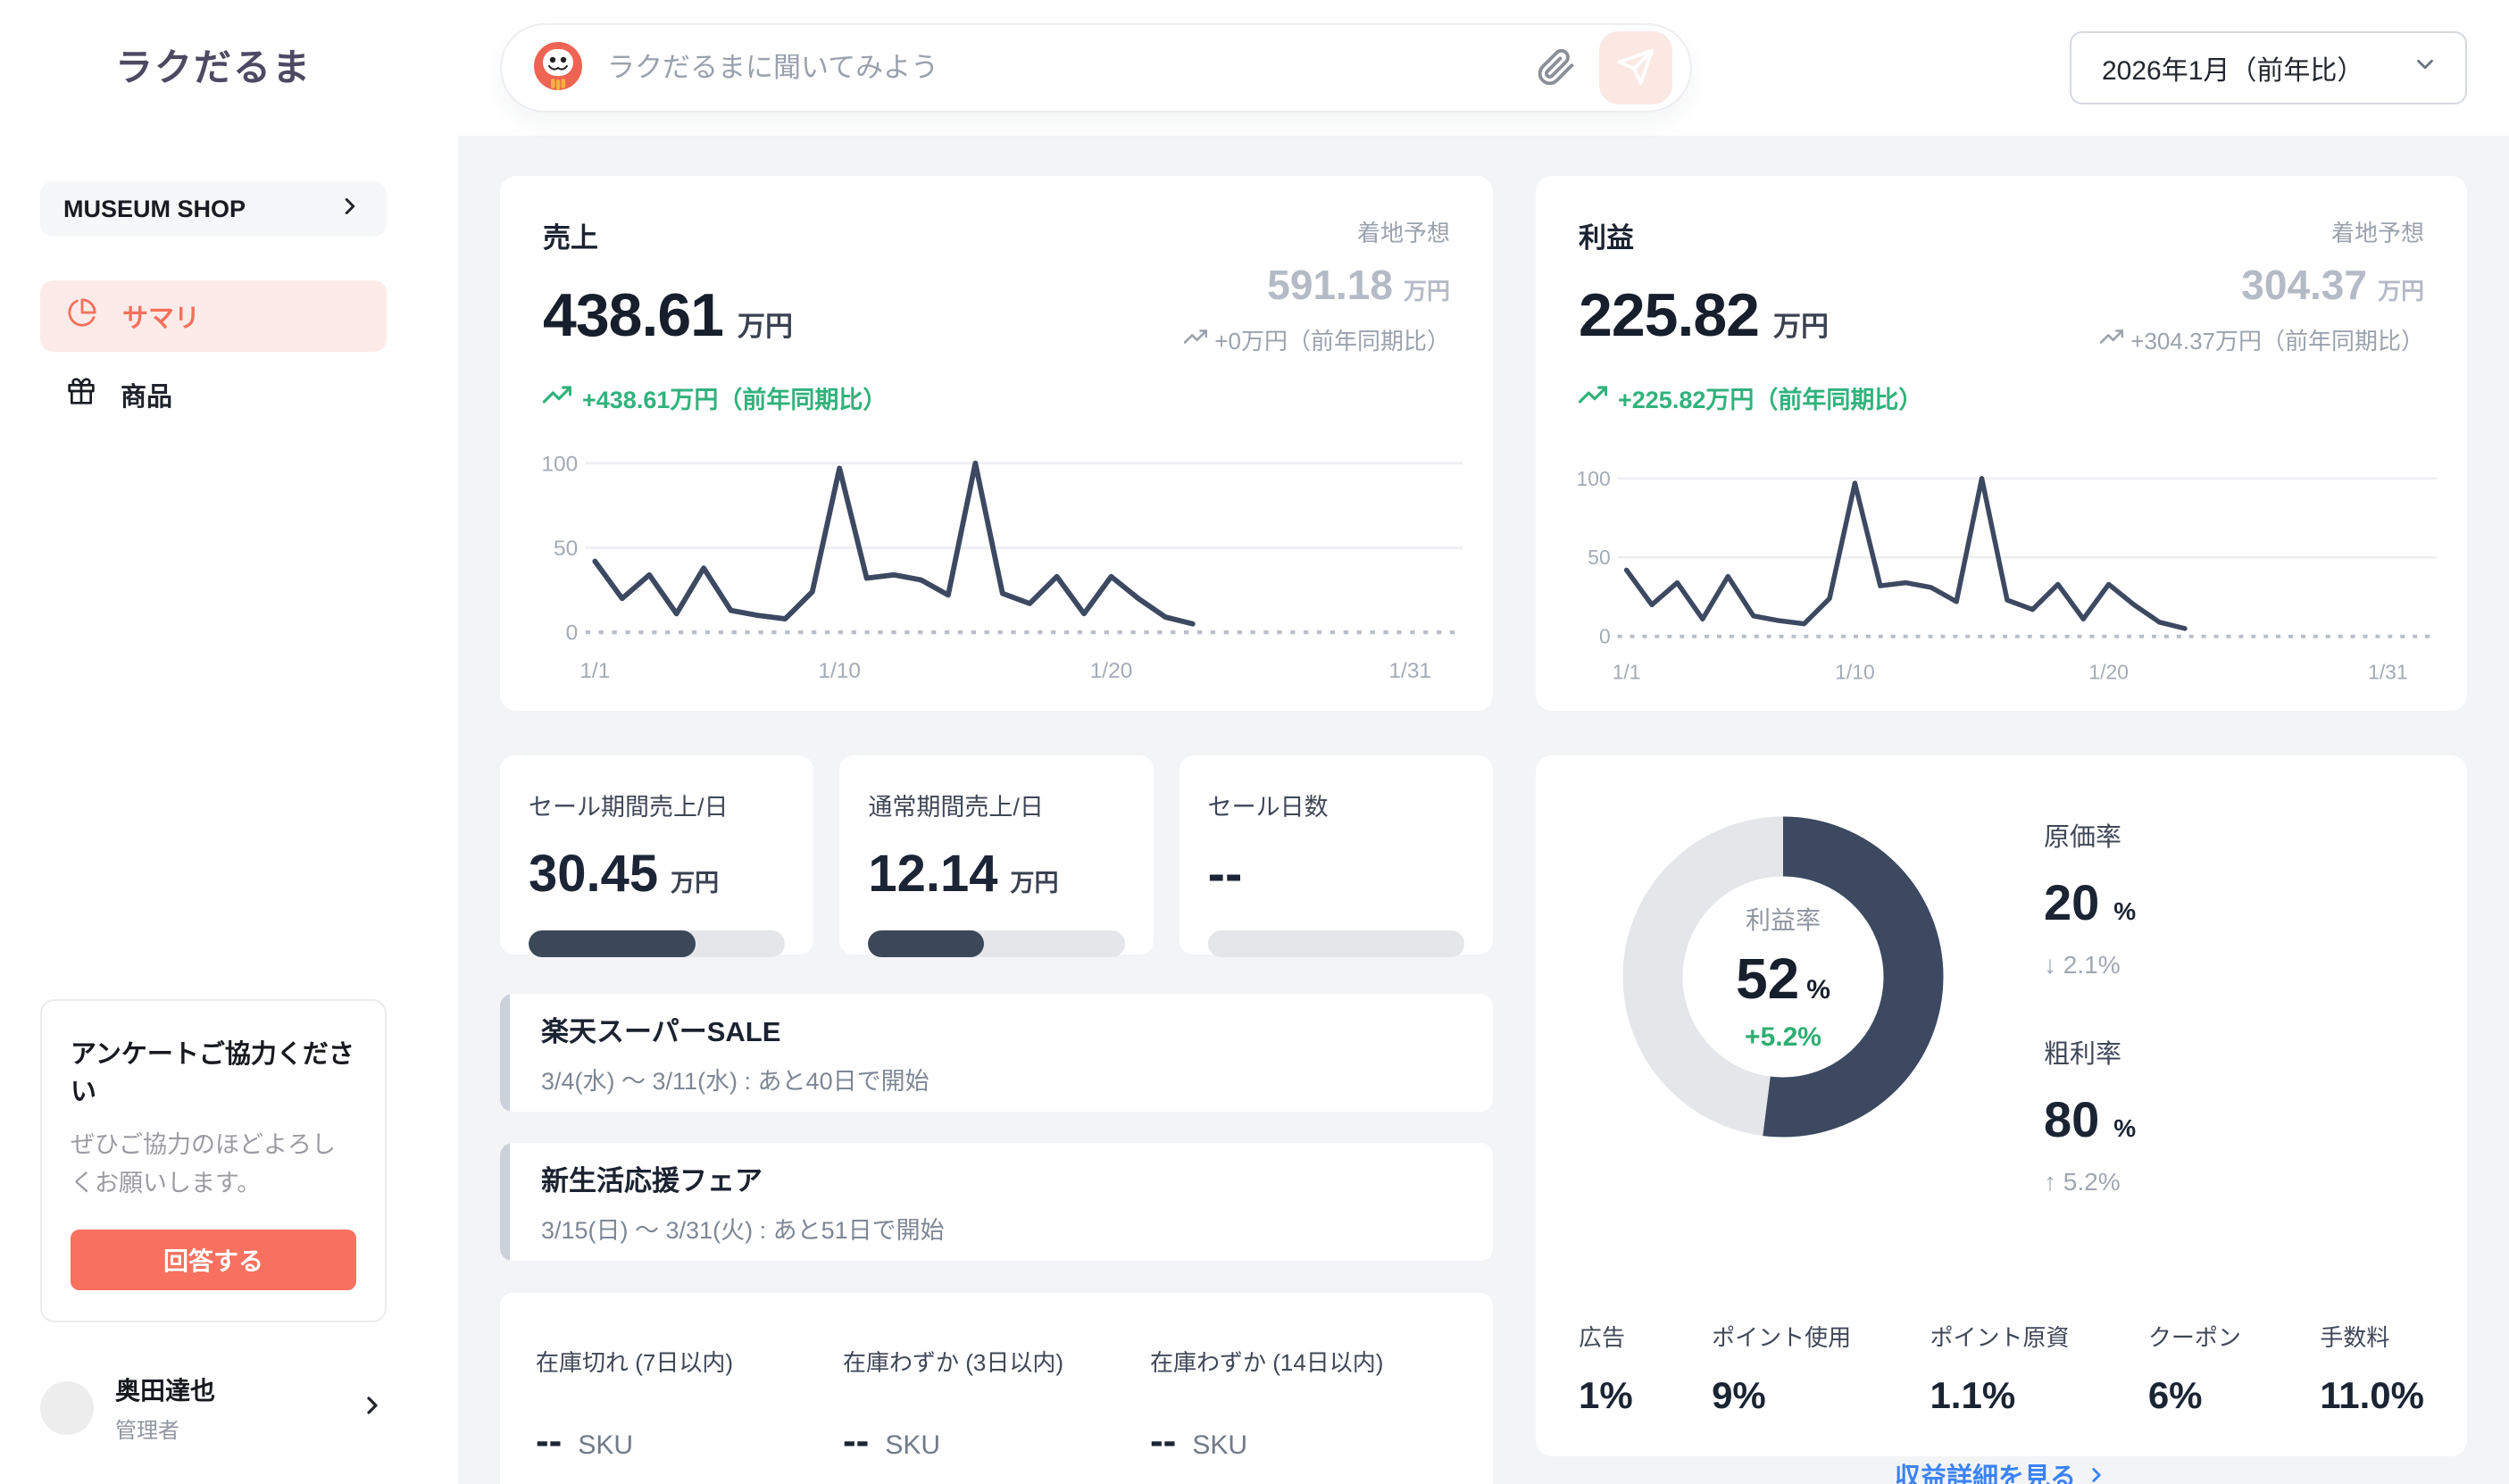 Image resolution: width=2509 pixels, height=1484 pixels. Describe the element at coordinates (1603, 1337) in the screenshot. I see `metric-label: 広告` at that location.